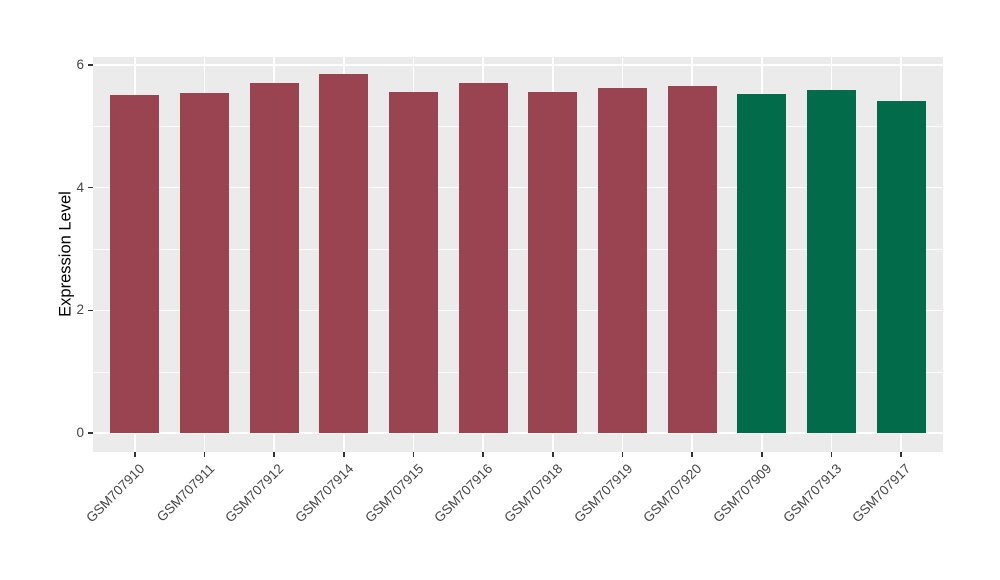 The height and width of the screenshot is (580, 1000). I want to click on y-axis-title-text: Expression Level, so click(65, 254).